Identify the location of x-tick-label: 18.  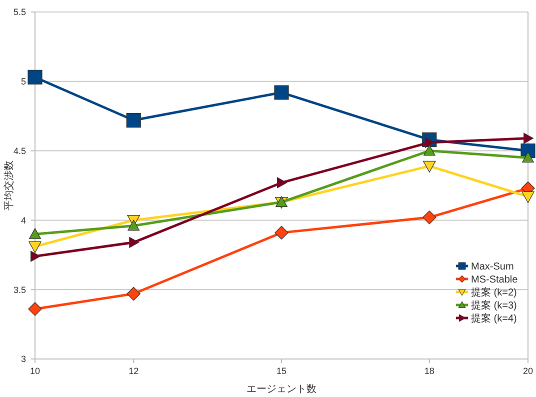
(429, 371).